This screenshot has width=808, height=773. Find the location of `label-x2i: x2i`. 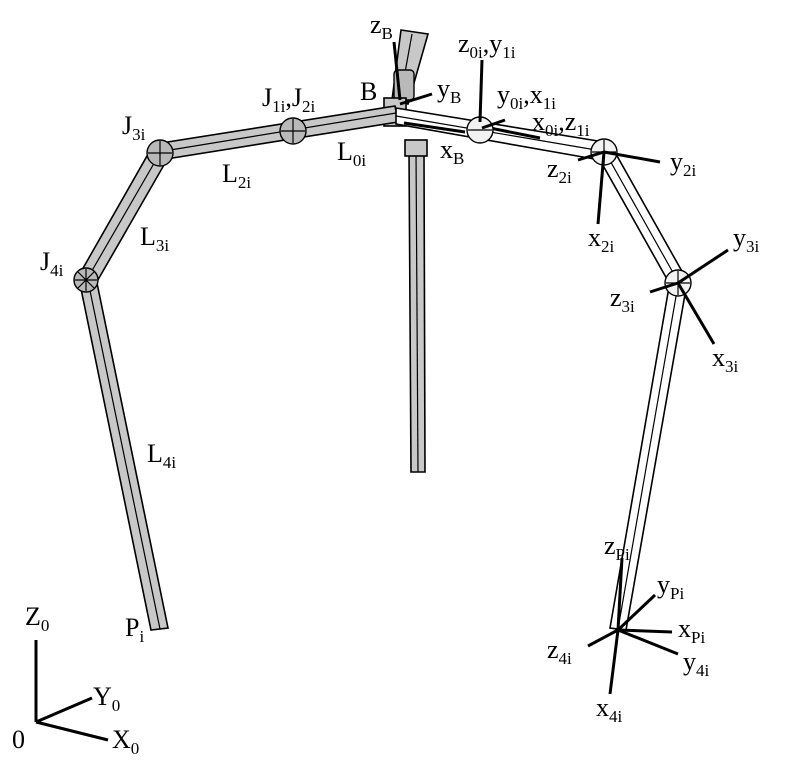

label-x2i: x2i is located at coordinates (601, 239).